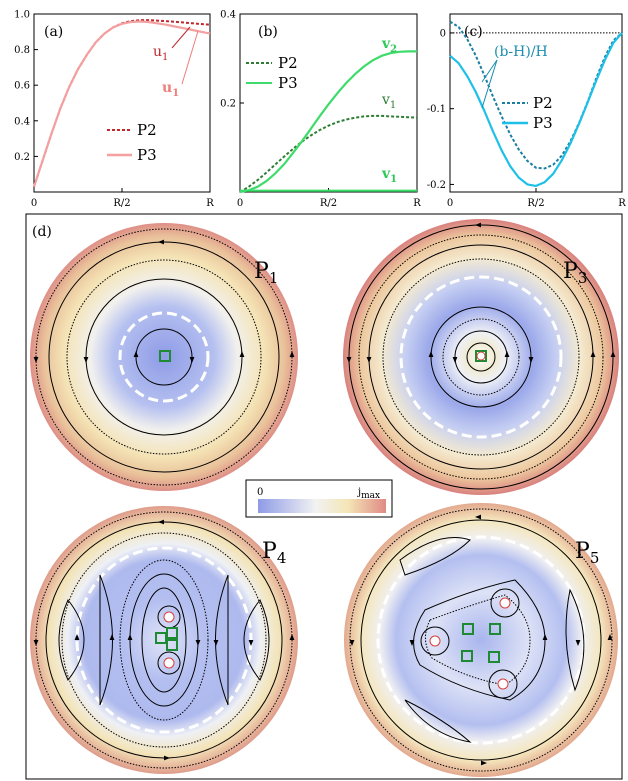 The image size is (628, 781). I want to click on disc-p5-streamline-dotted-trefoil, so click(478, 640).